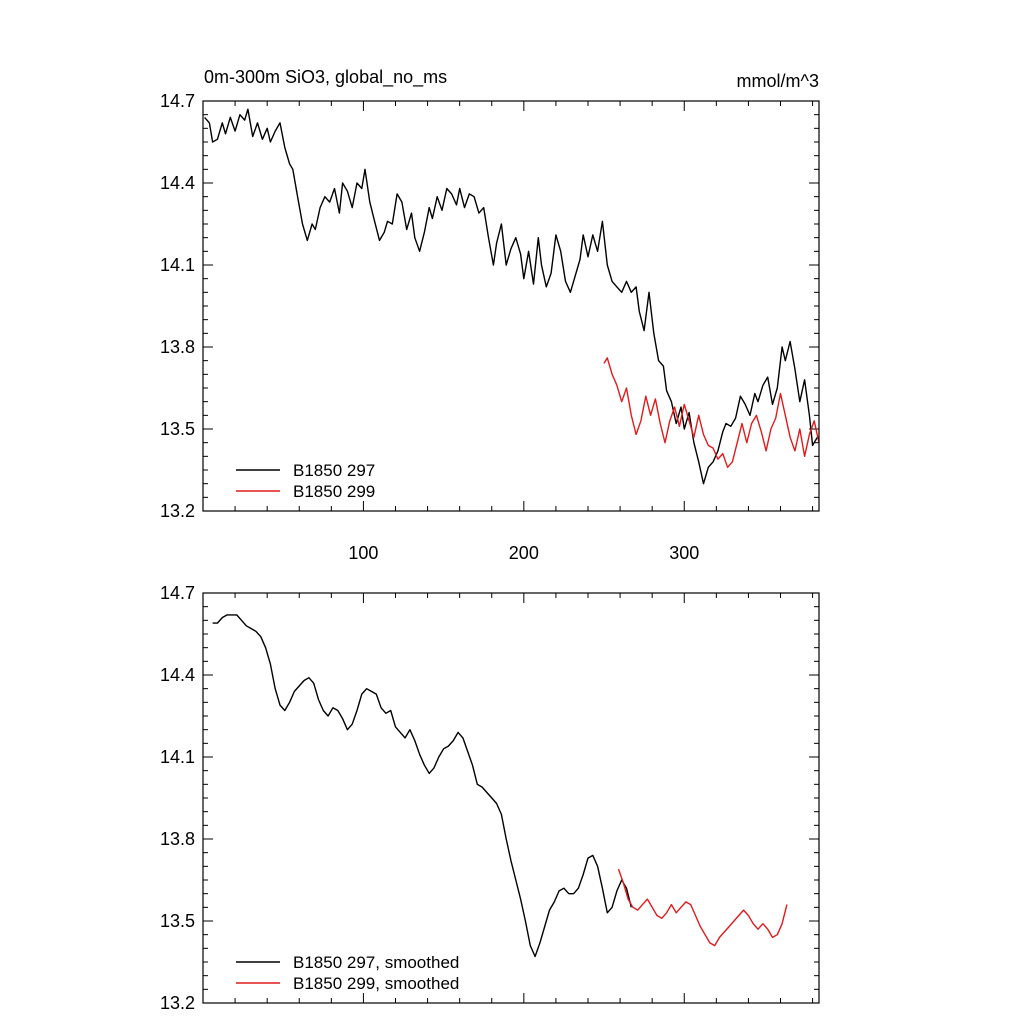 The height and width of the screenshot is (1024, 1024). What do you see at coordinates (684, 553) in the screenshot?
I see `x-tick-label: 300` at bounding box center [684, 553].